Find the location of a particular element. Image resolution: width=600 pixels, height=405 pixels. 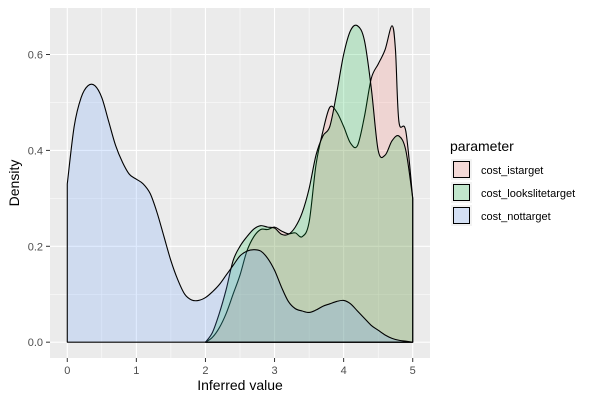

legend-title: parameter is located at coordinates (482, 146).